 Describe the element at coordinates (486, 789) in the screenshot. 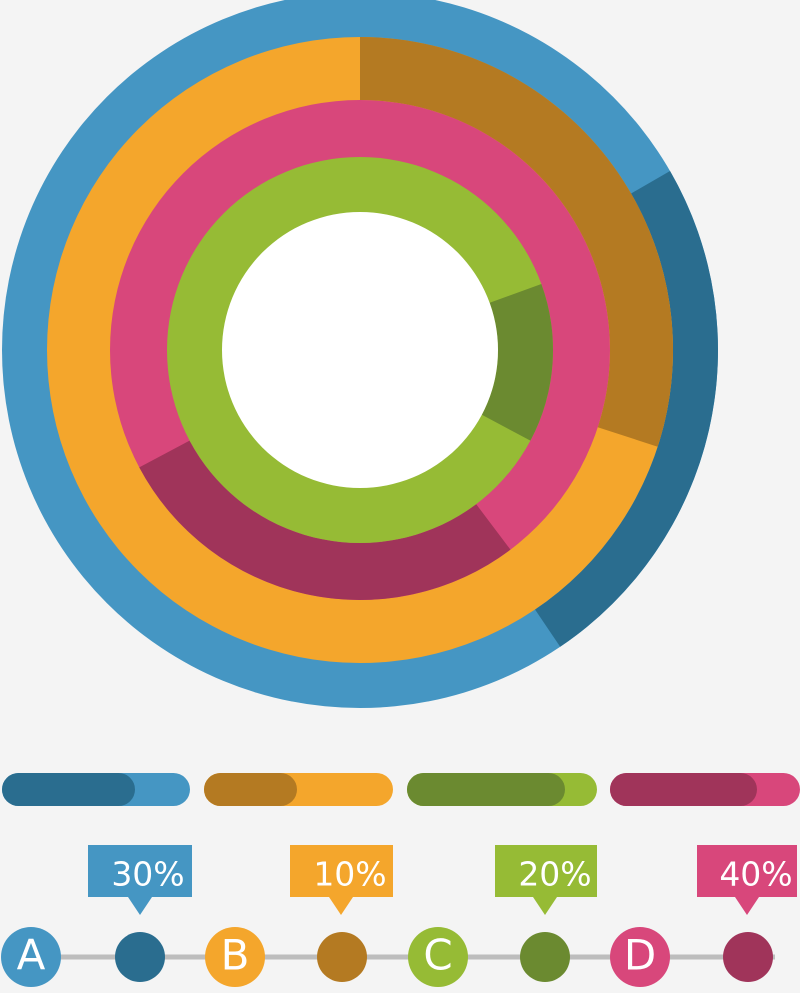

I see `bar-c-dark` at that location.